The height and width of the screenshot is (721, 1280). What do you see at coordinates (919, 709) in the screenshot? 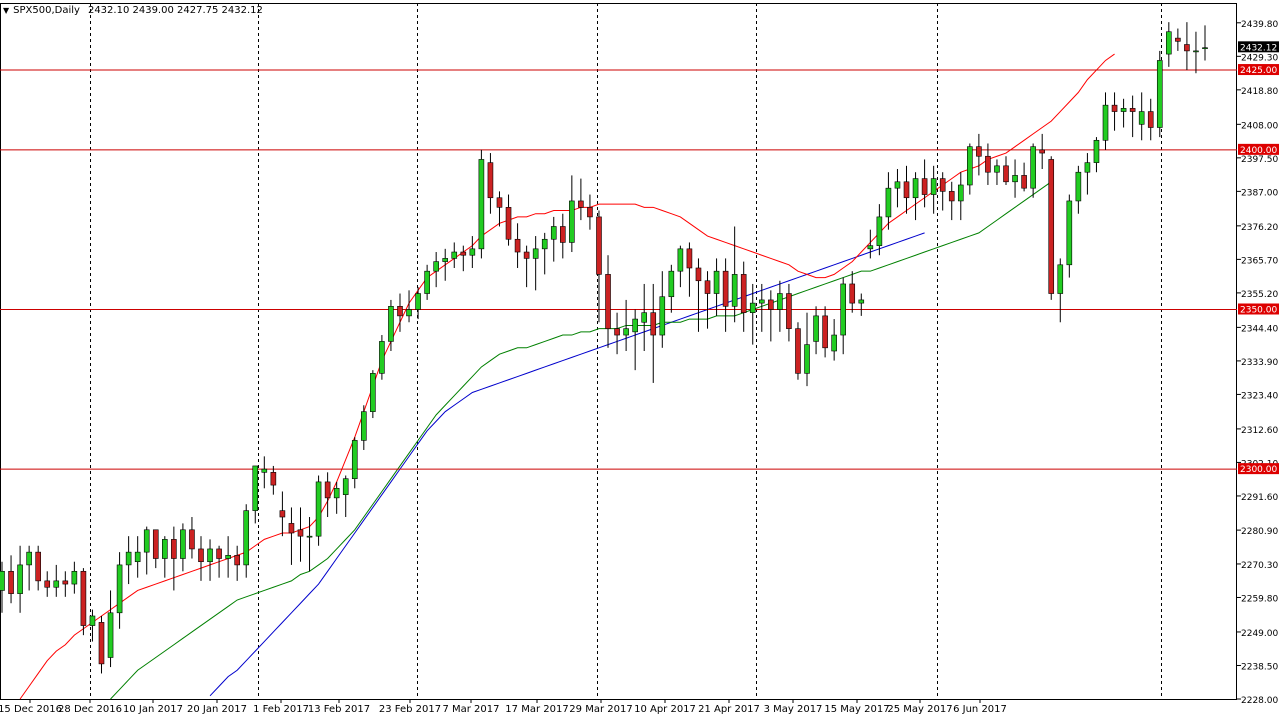
I see `x-tick-label: 25 May 2017` at bounding box center [919, 709].